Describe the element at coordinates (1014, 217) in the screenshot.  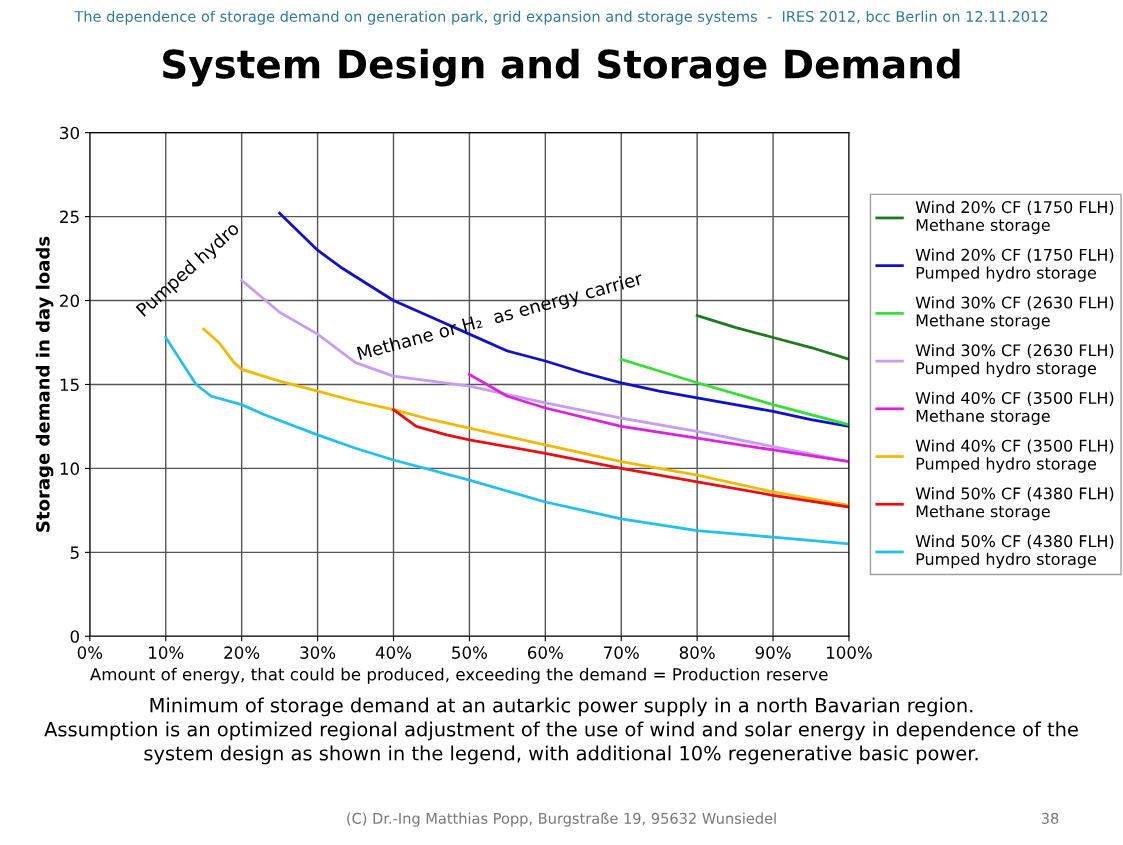
I see `legend-label: Wind 20% CF (1750 FLH) Methane storage` at that location.